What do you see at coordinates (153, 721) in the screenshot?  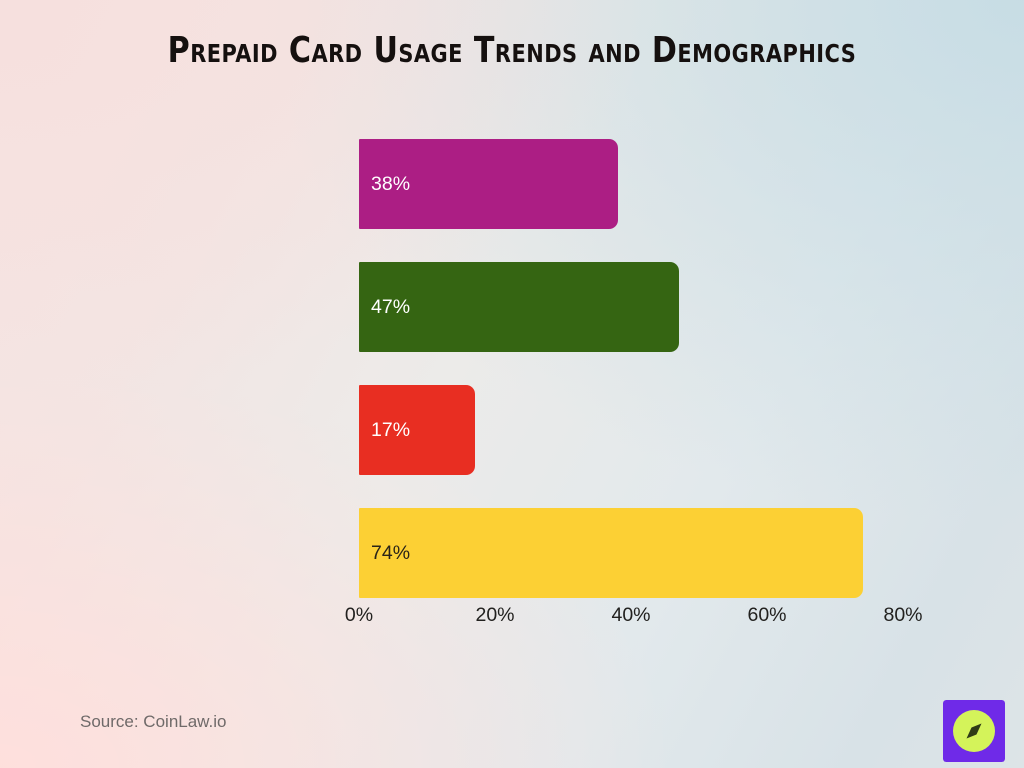 I see `source-note: Source: CoinLaw.io` at bounding box center [153, 721].